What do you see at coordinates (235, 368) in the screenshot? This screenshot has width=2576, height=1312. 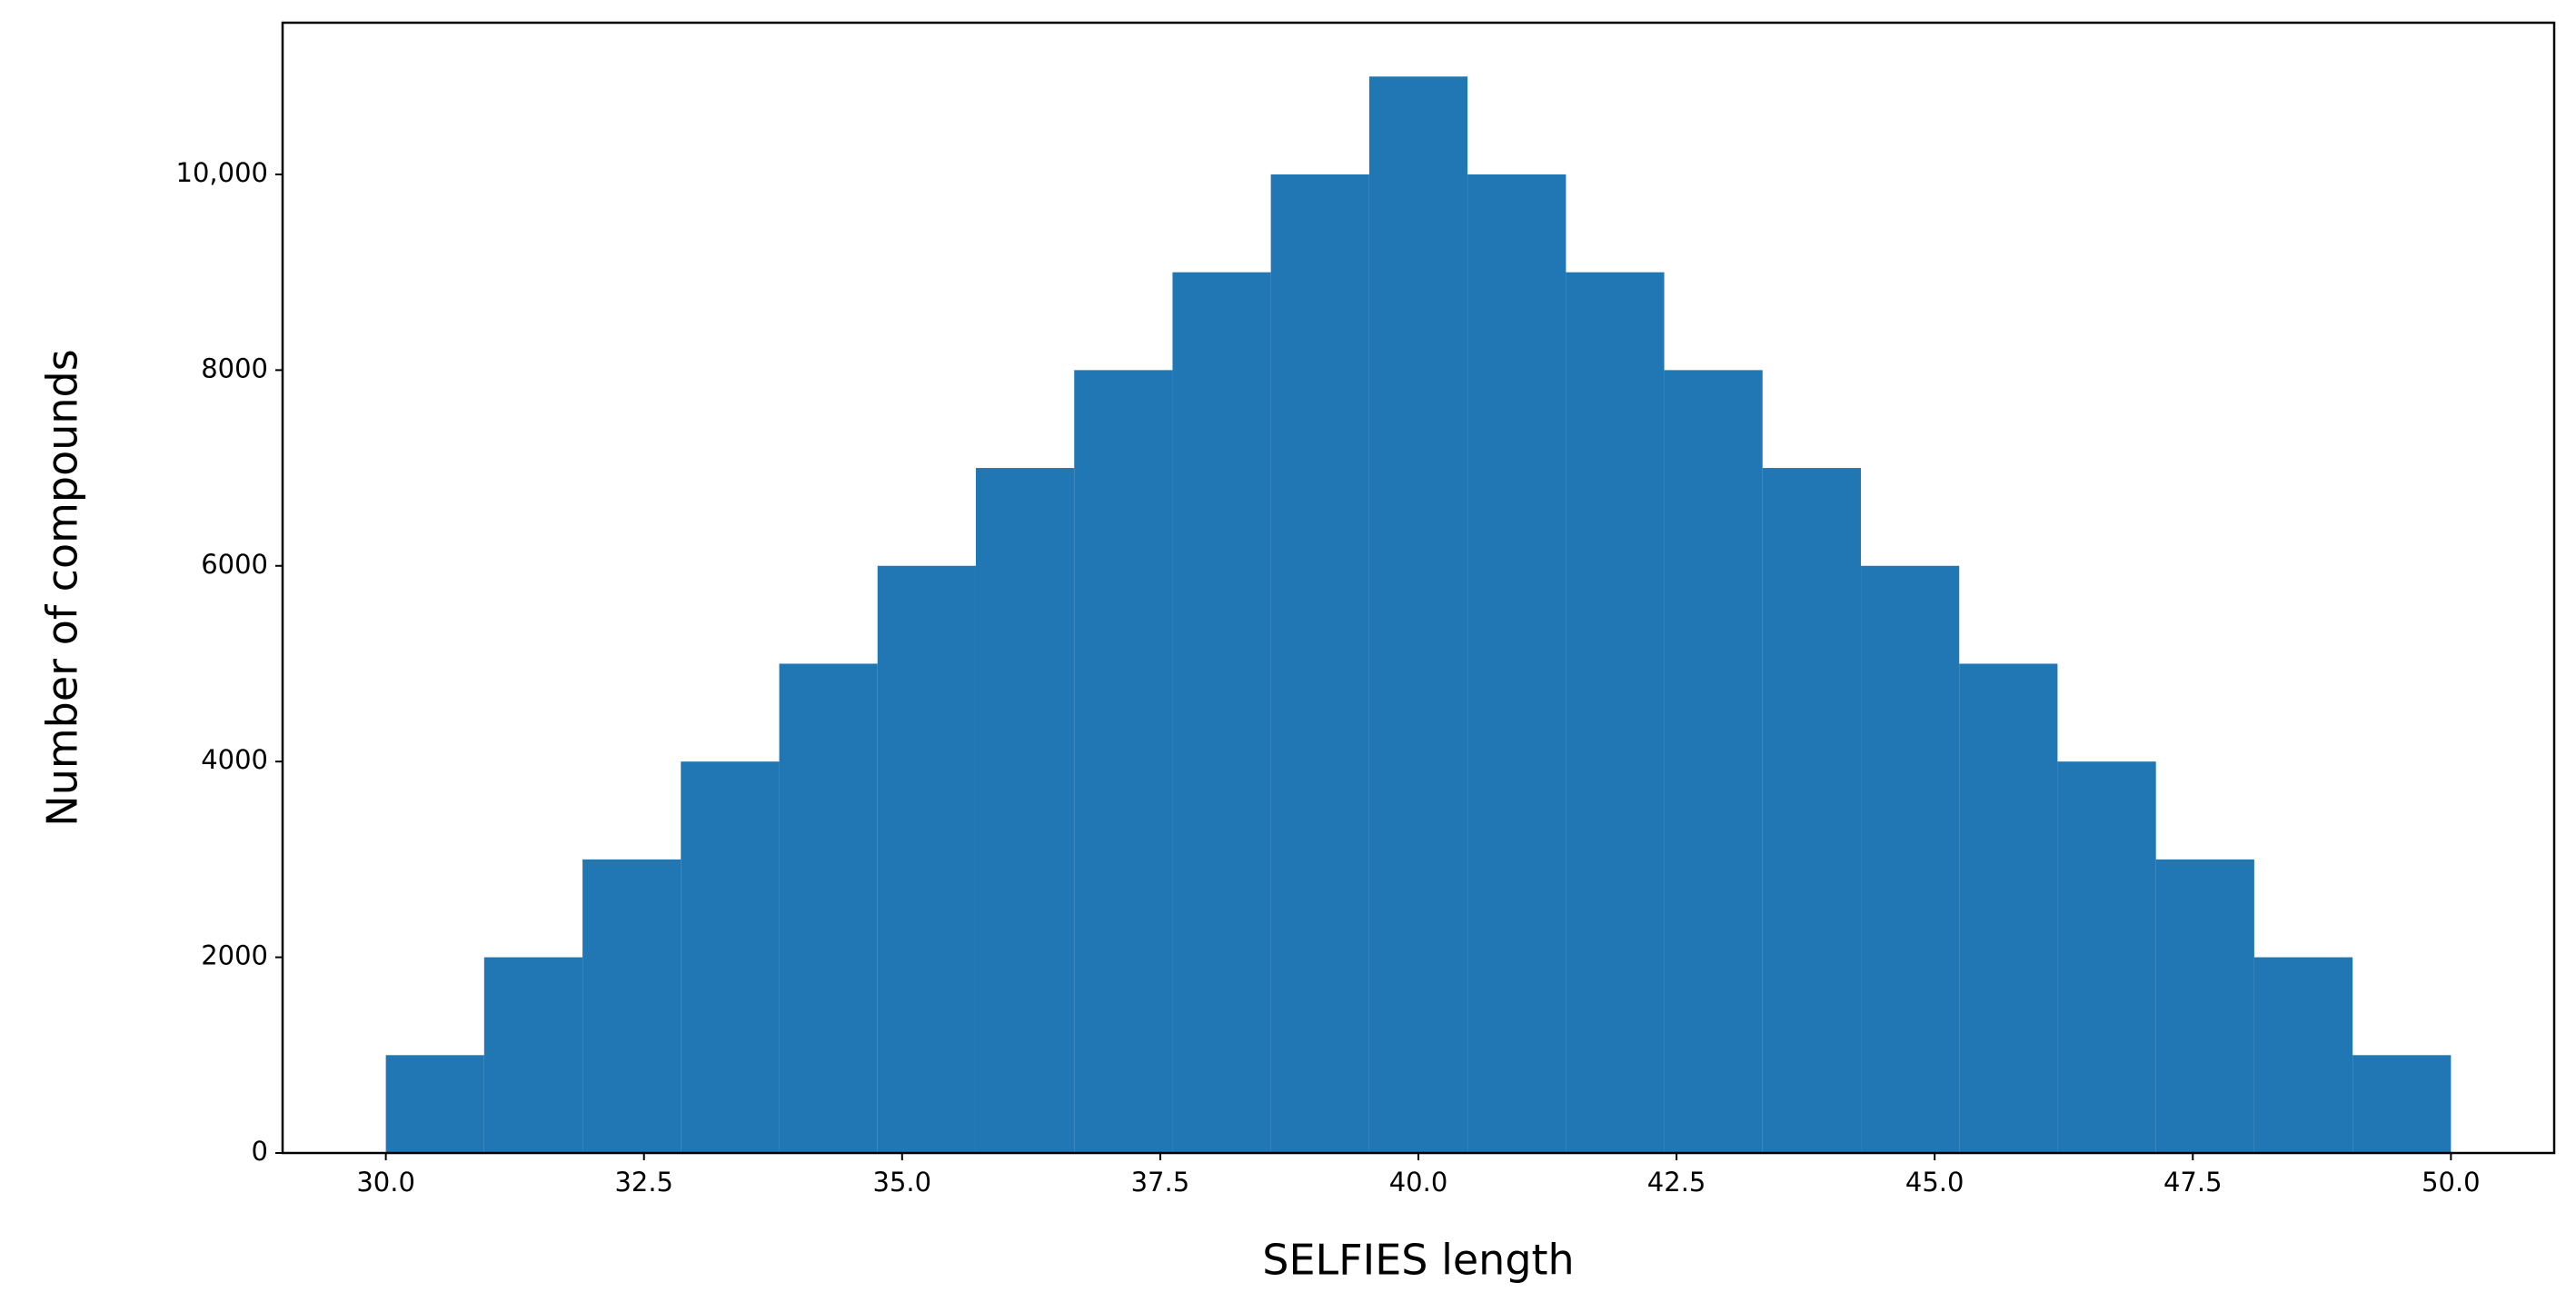 I see `y-tick-label: 8000` at bounding box center [235, 368].